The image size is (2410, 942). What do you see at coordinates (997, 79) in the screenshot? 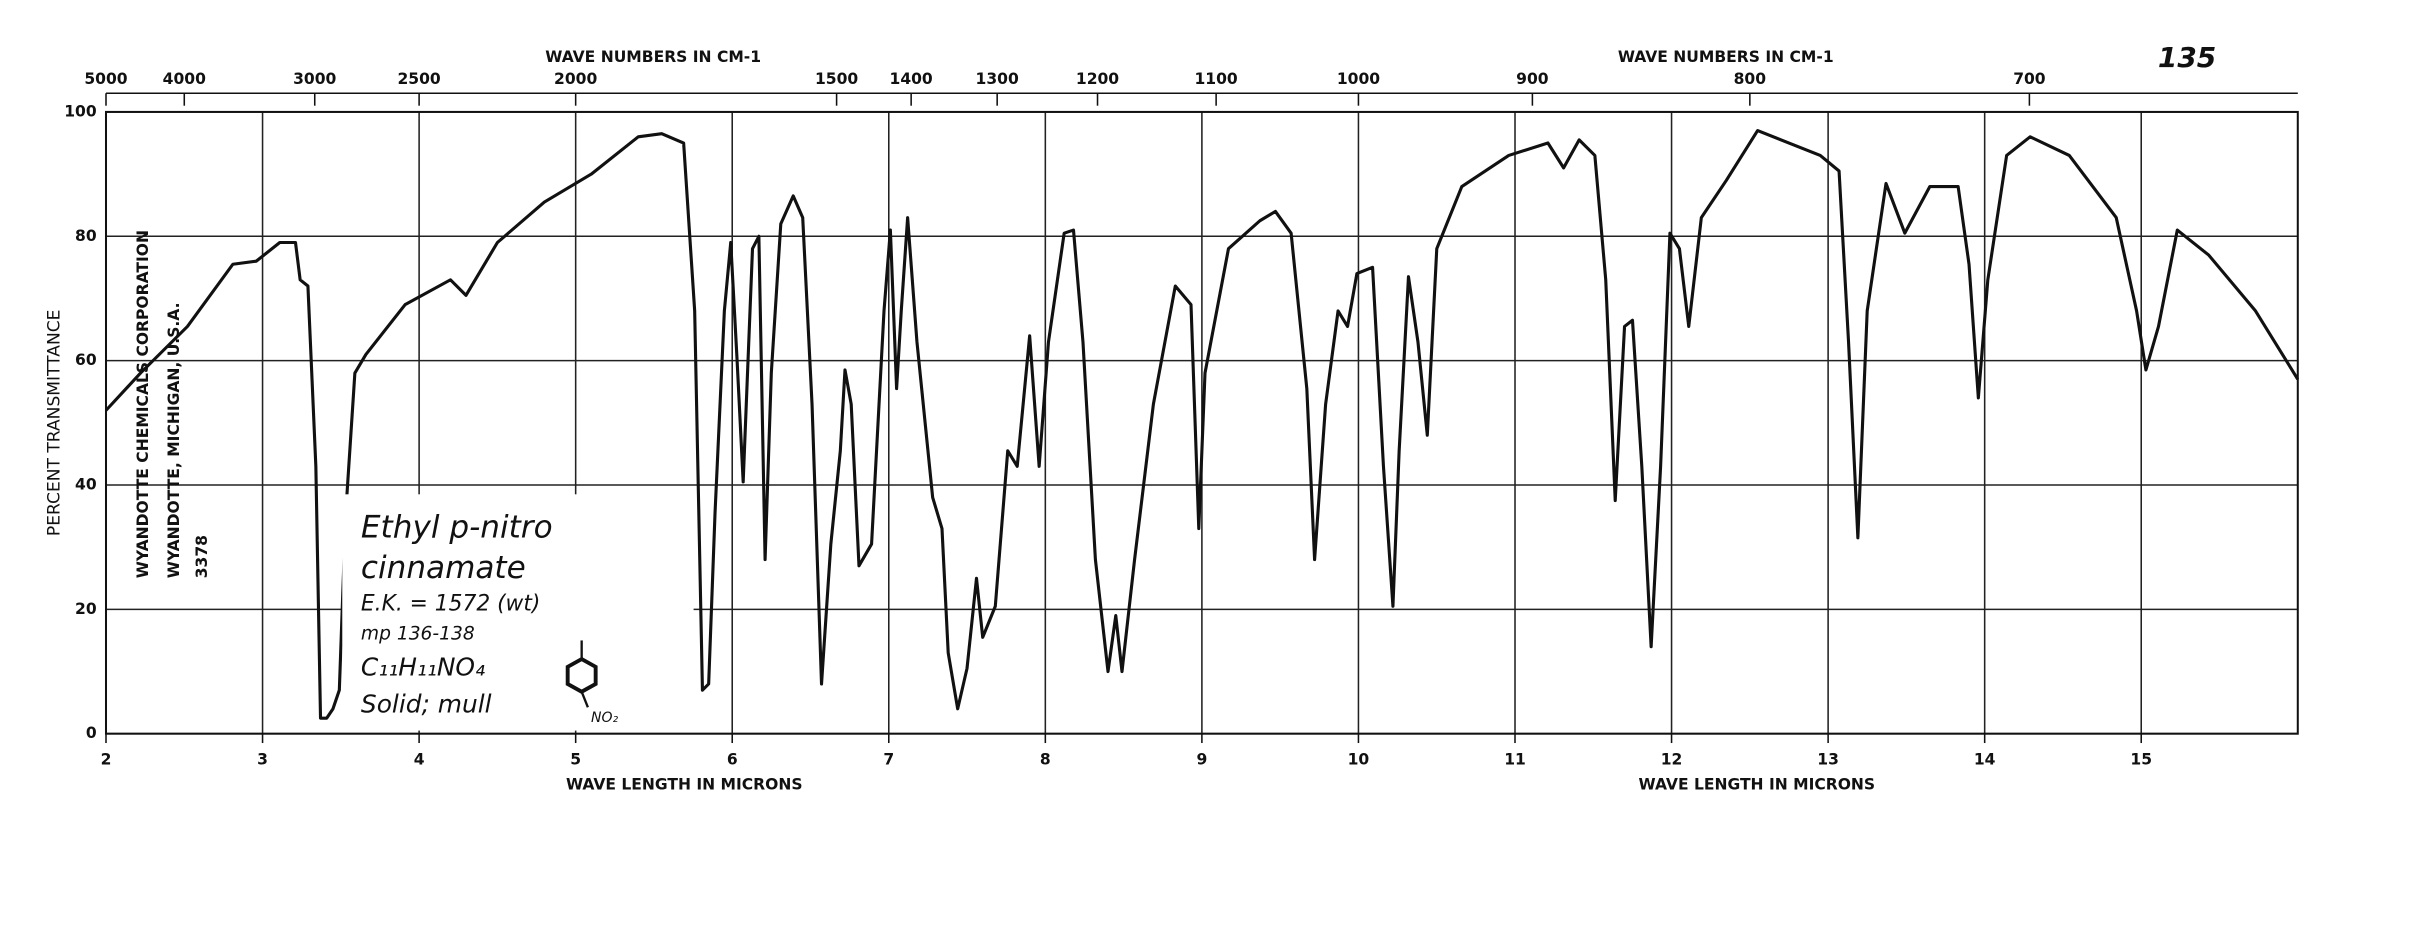
I see `x2-tick-label: 1300` at bounding box center [997, 79].